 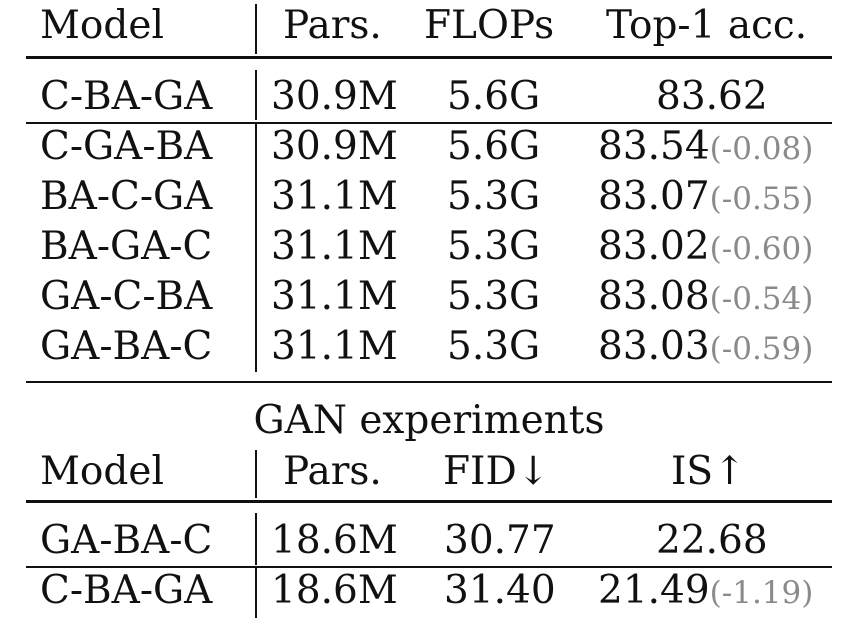 I want to click on baseline-rule, so click(x=429, y=123).